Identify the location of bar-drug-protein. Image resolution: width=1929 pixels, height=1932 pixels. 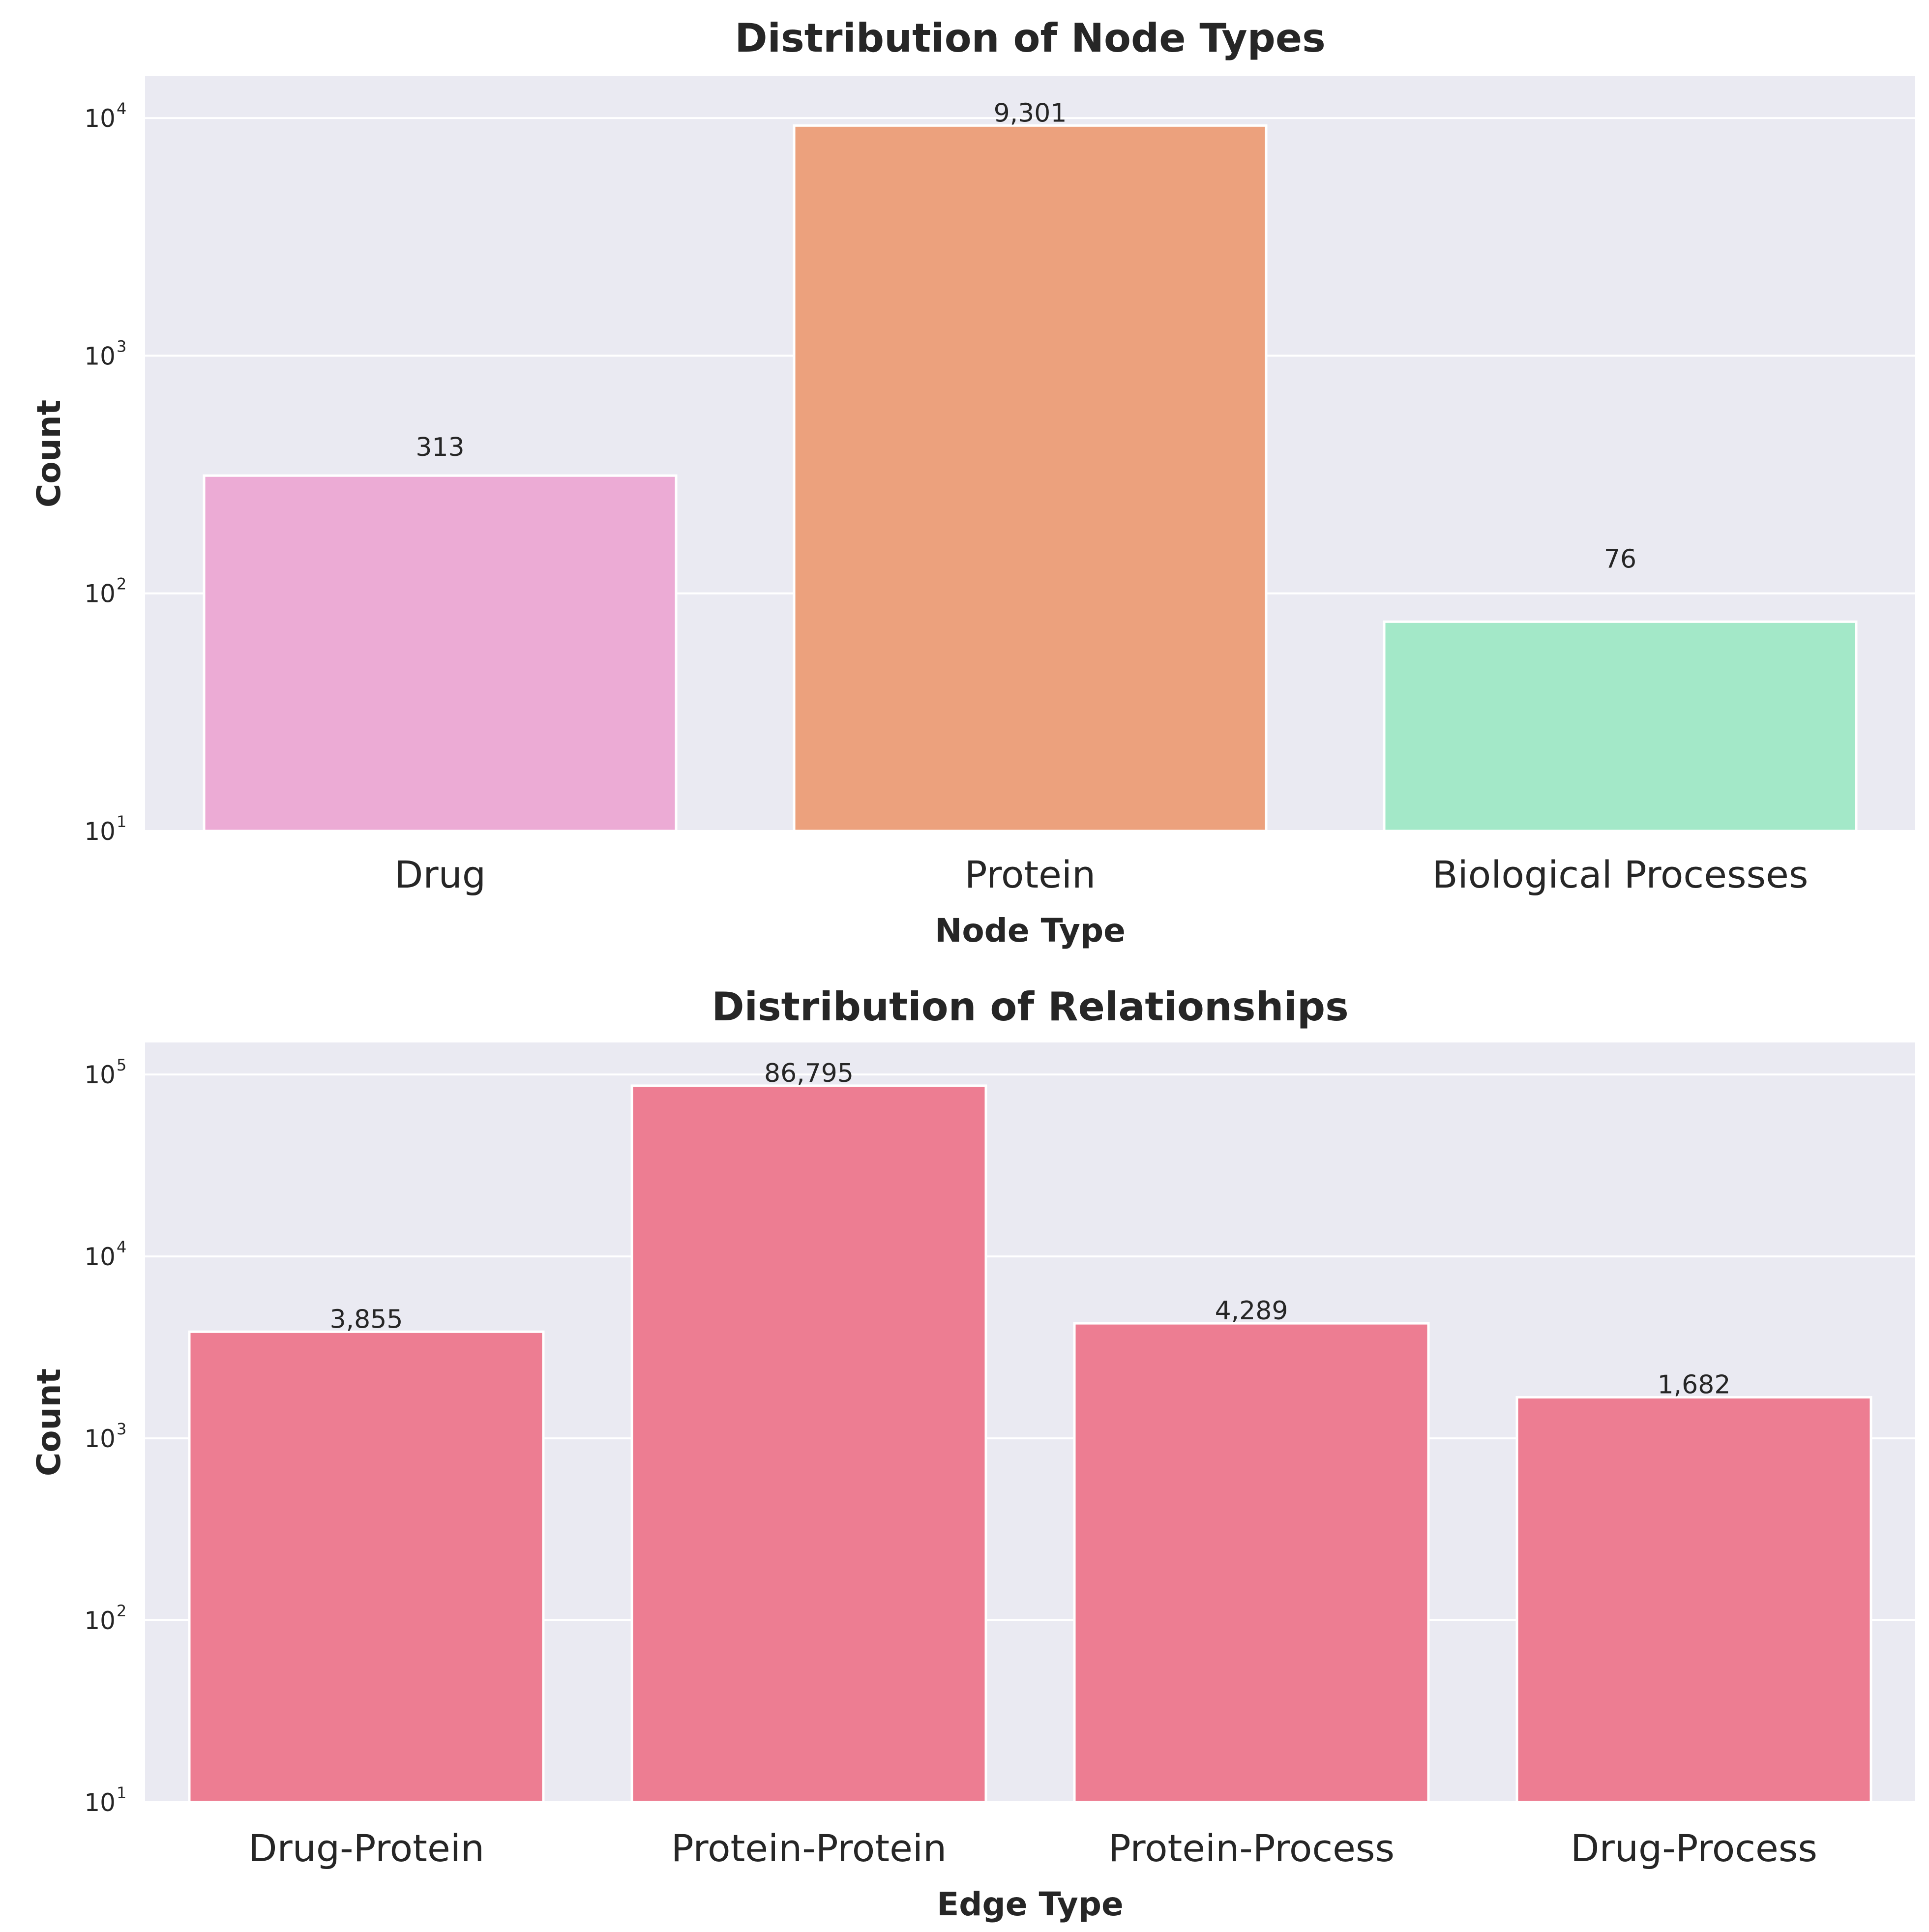
(367, 1567).